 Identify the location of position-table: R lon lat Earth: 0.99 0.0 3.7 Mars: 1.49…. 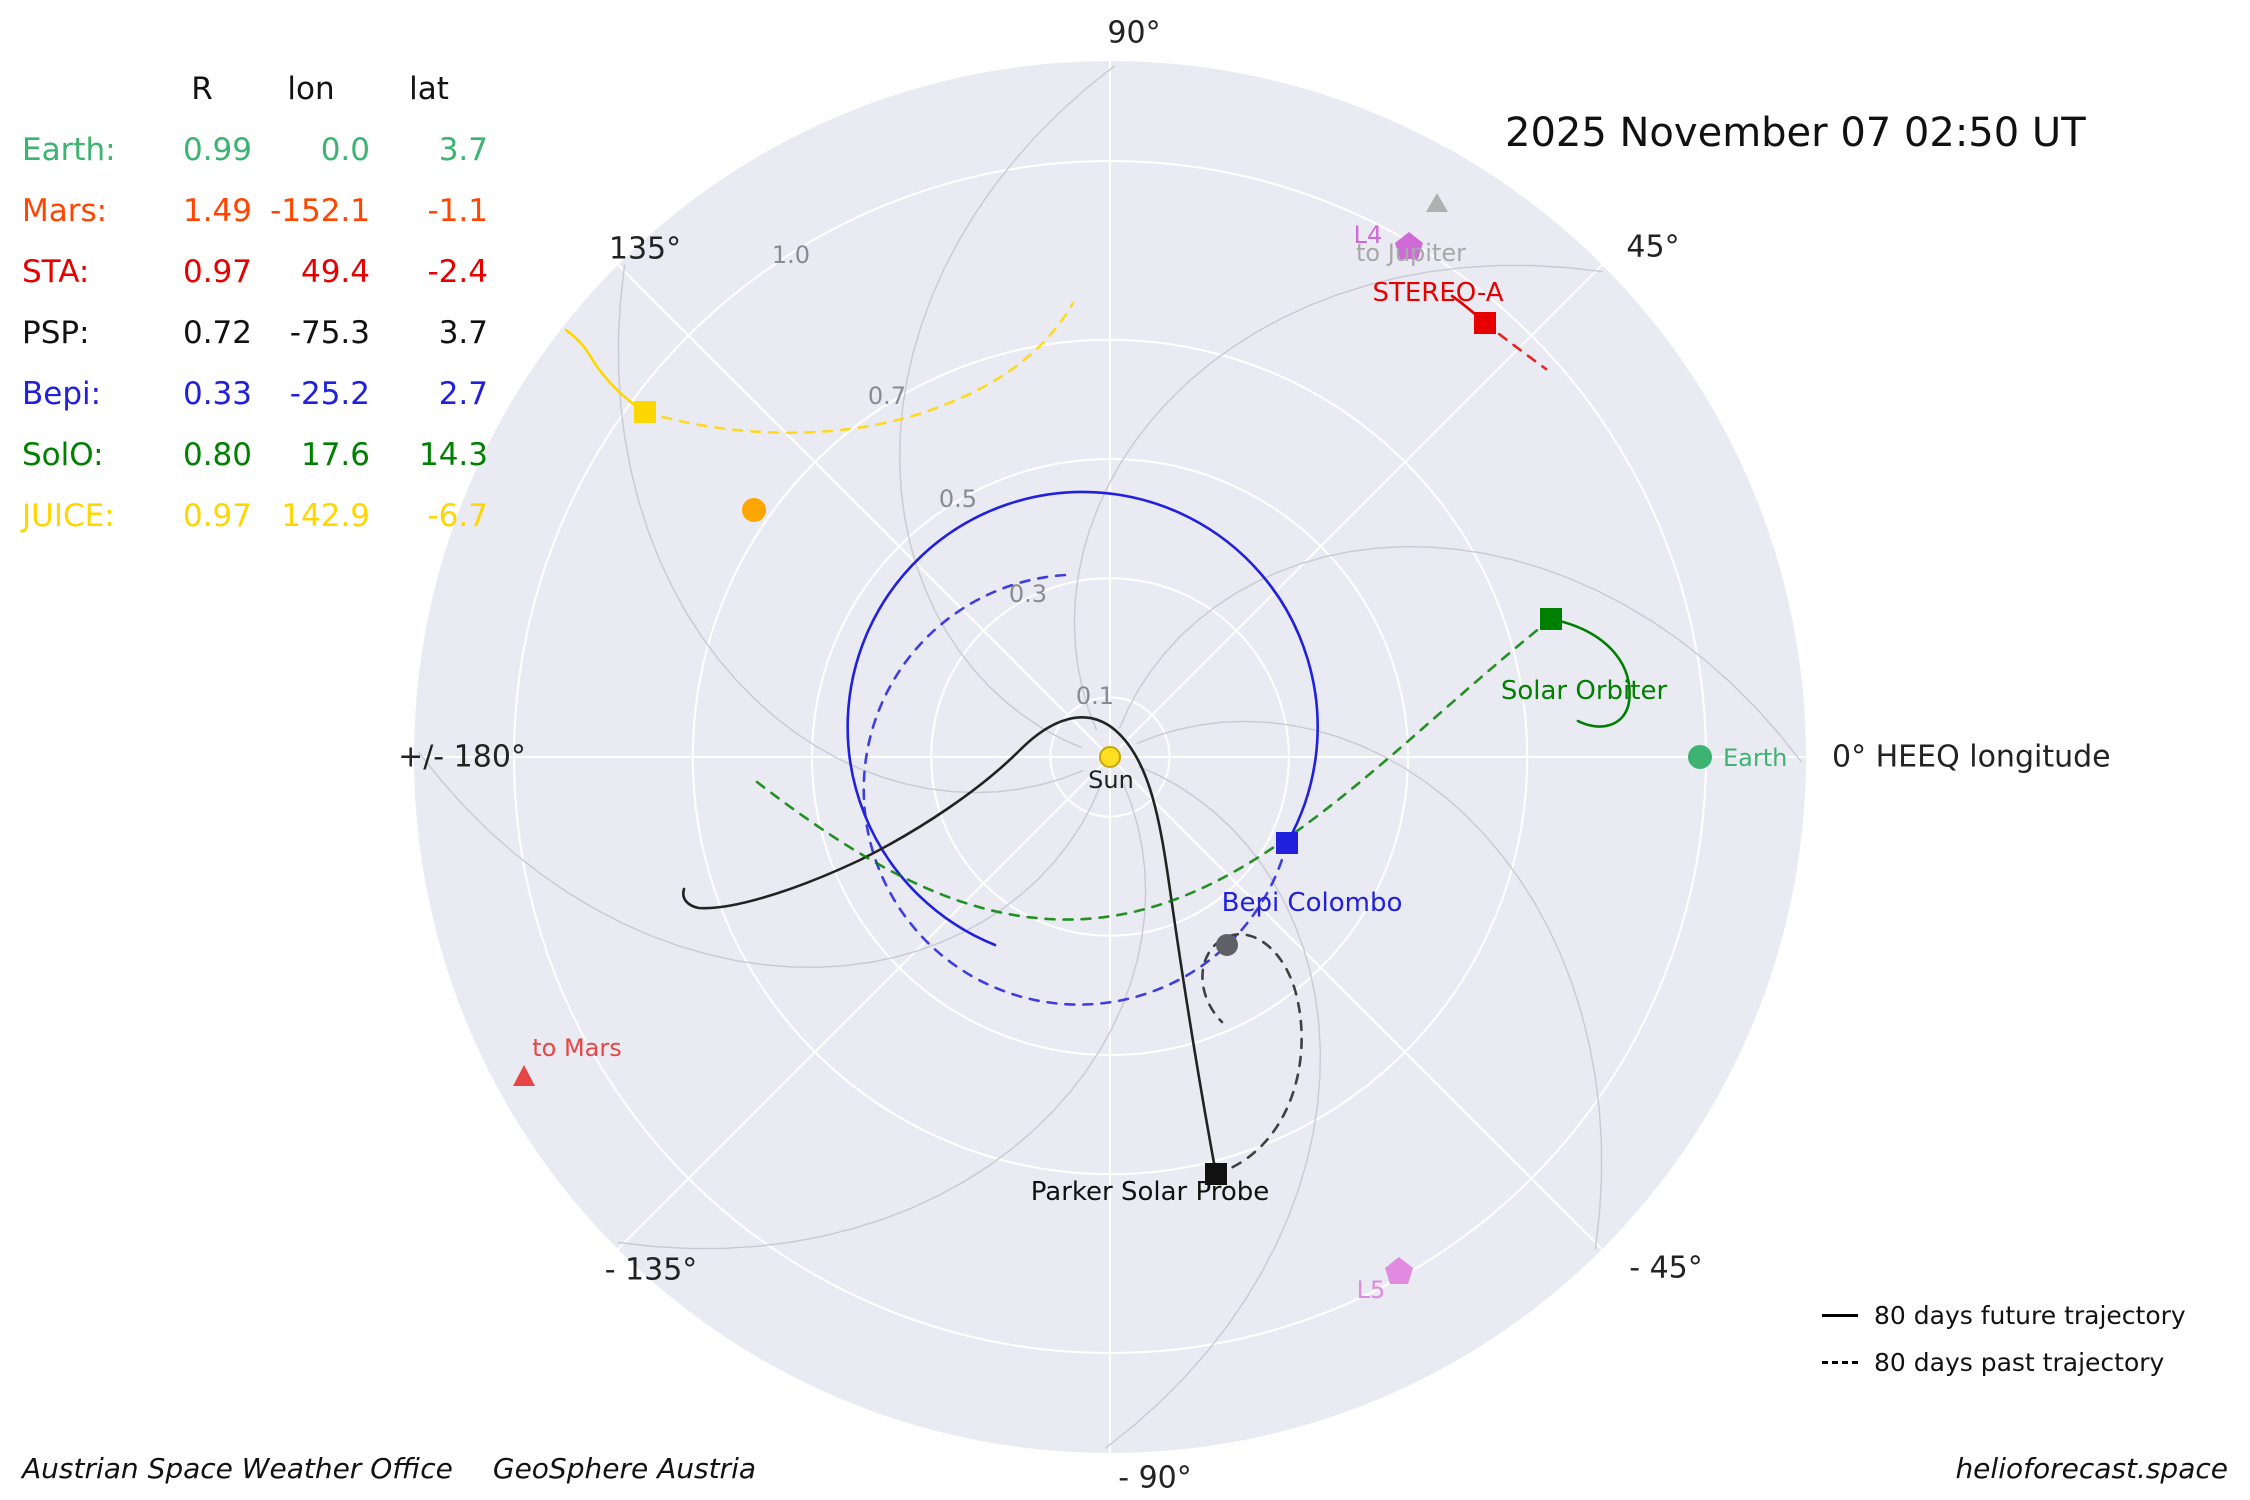
(255, 302).